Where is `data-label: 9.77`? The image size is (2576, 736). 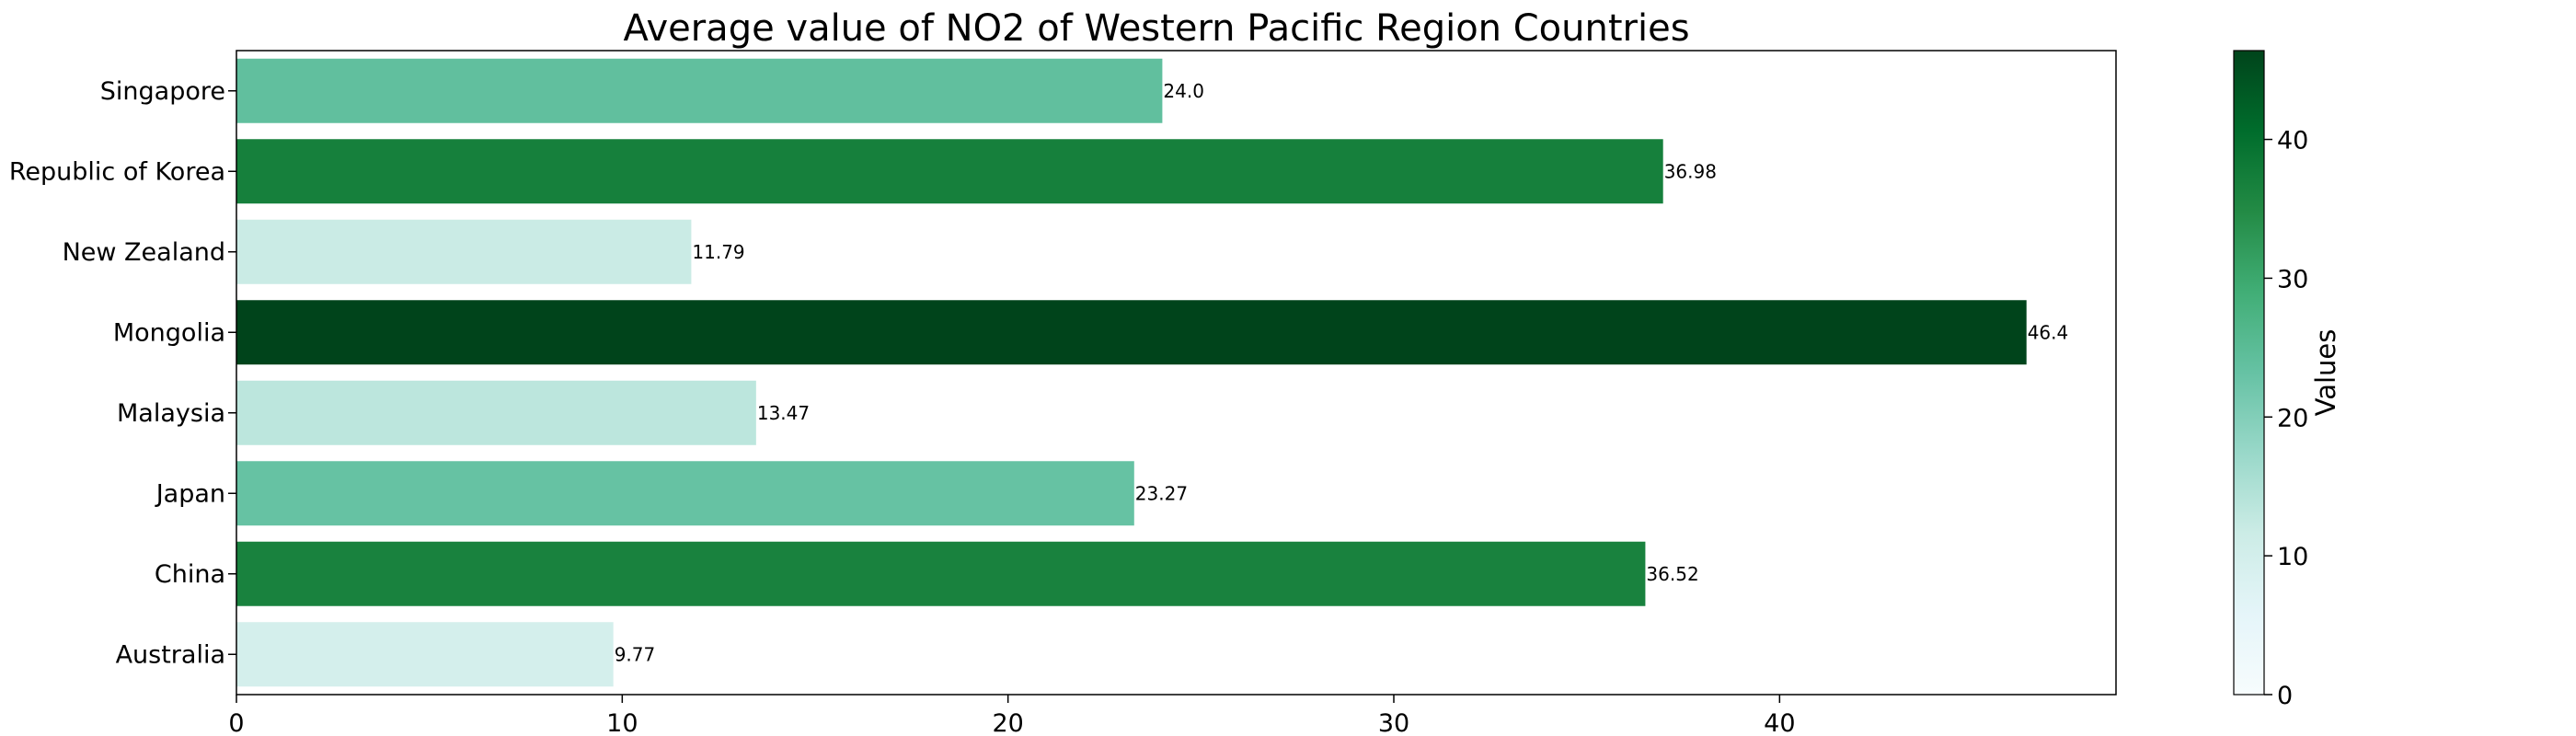 data-label: 9.77 is located at coordinates (635, 654).